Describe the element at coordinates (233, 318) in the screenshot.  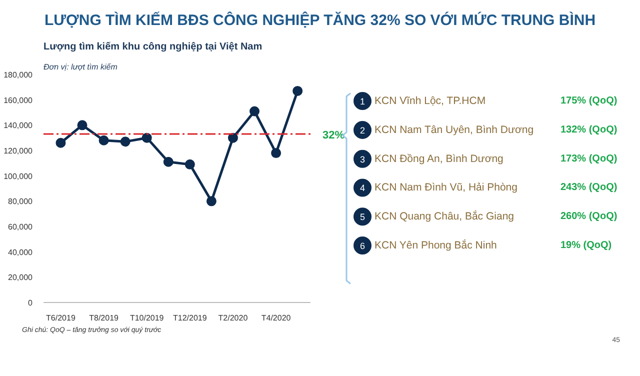
I see `x-tick-label: T2/2020` at that location.